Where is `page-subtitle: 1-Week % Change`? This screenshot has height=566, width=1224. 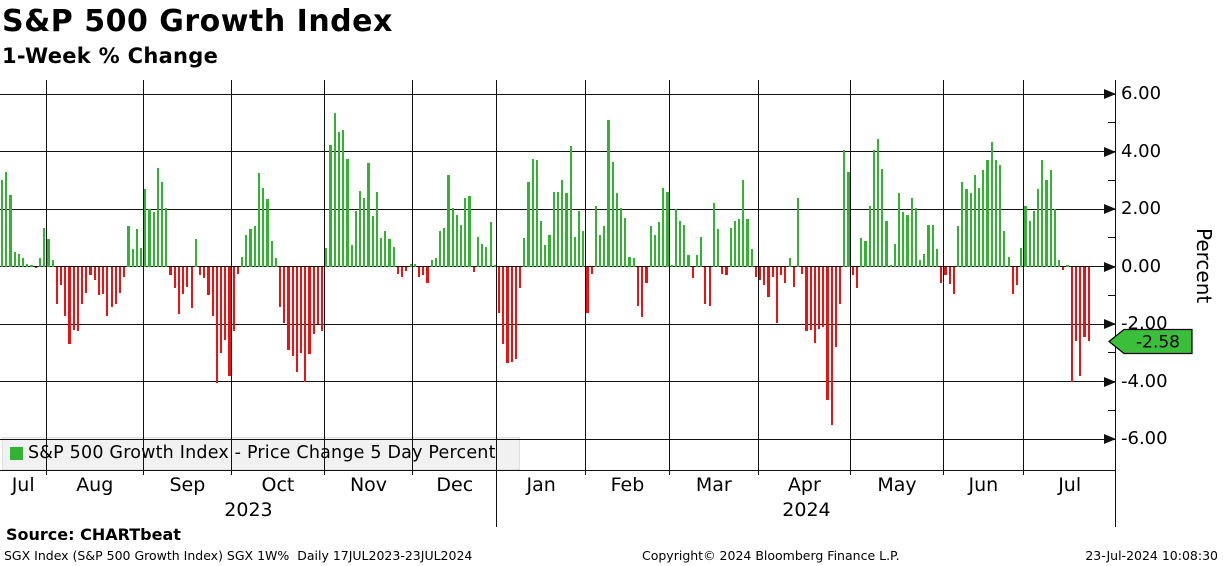 page-subtitle: 1-Week % Change is located at coordinates (110, 56).